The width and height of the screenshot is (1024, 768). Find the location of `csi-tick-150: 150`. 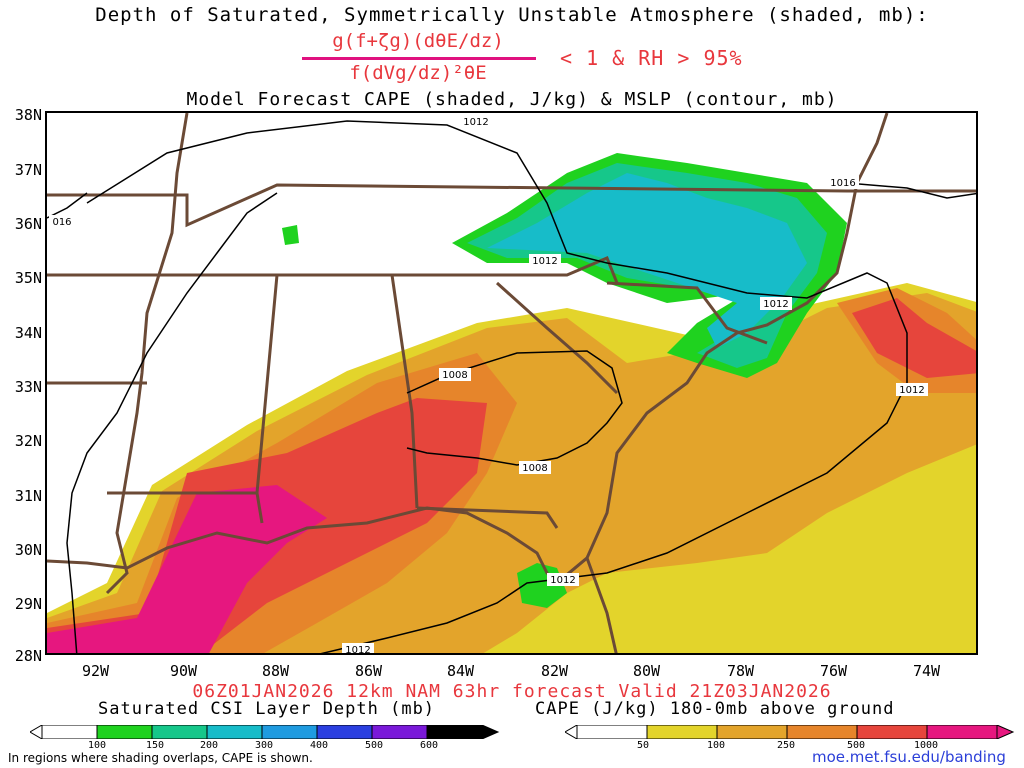

csi-tick-150: 150 is located at coordinates (155, 745).